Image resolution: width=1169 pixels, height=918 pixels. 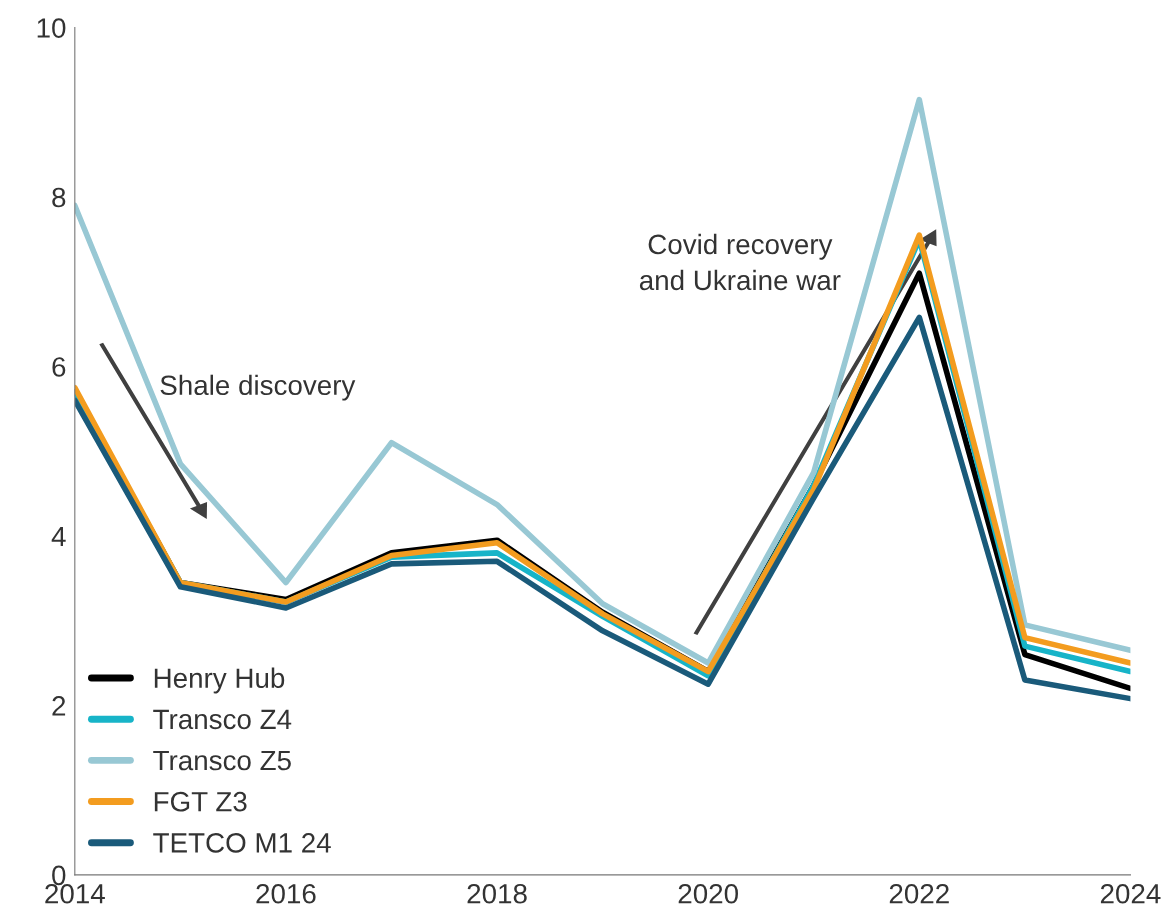 What do you see at coordinates (919, 893) in the screenshot?
I see `x-tick-label: 2022` at bounding box center [919, 893].